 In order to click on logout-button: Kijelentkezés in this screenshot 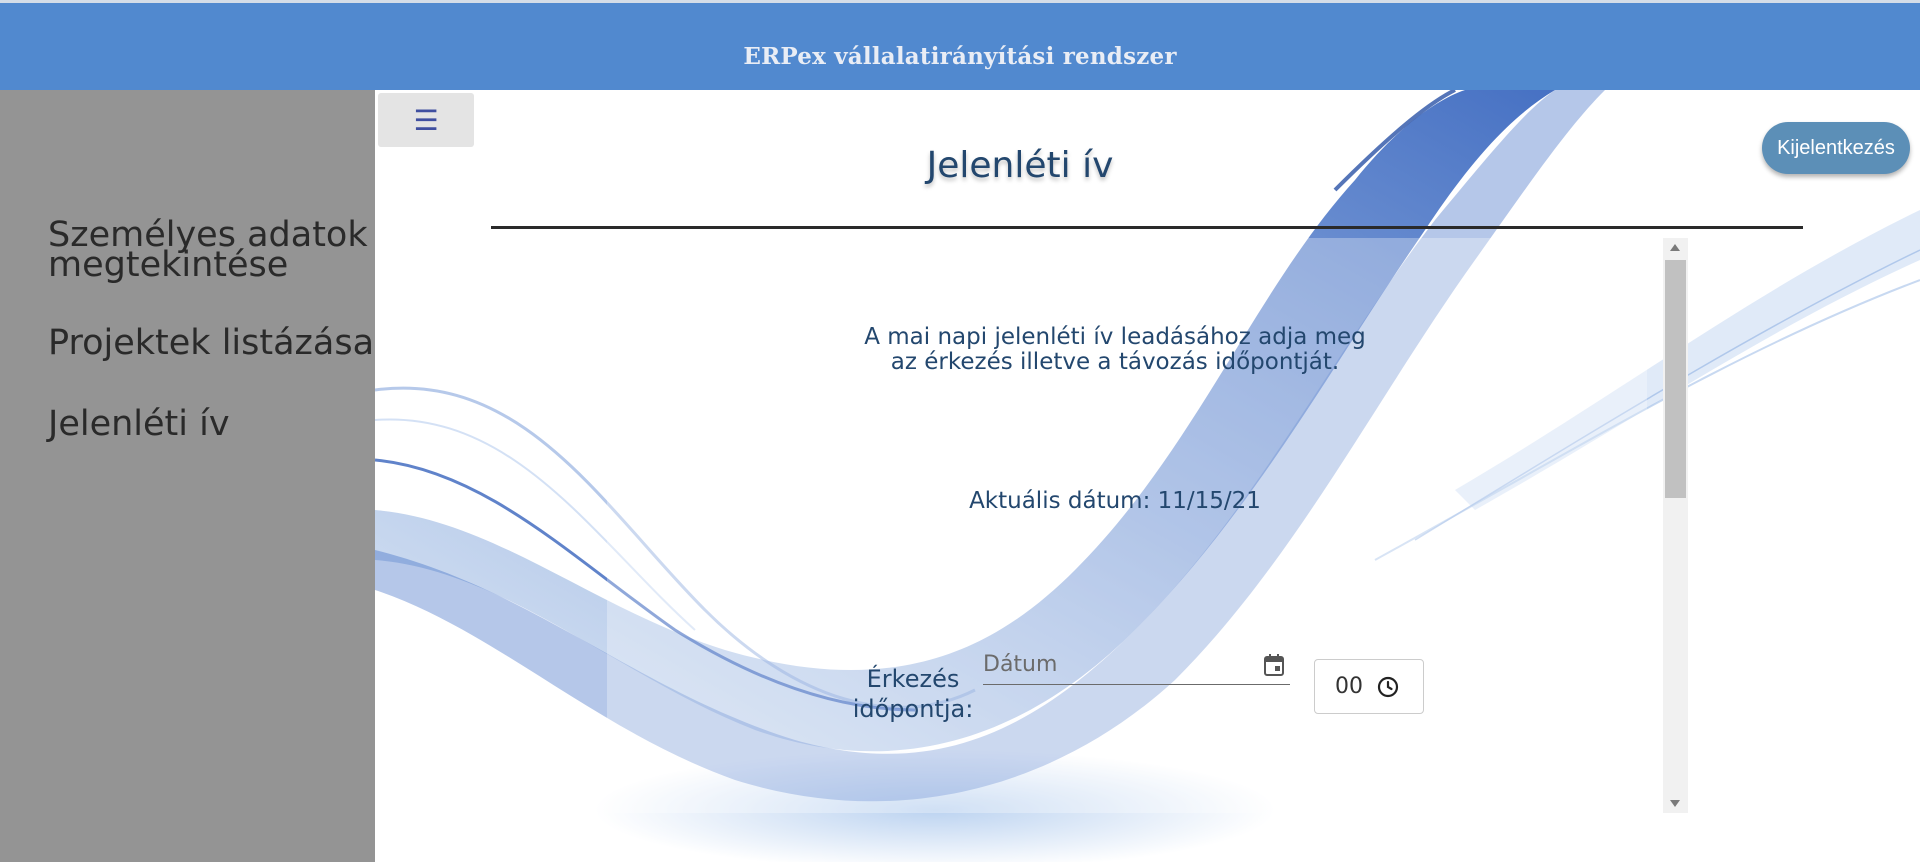, I will do `click(1836, 148)`.